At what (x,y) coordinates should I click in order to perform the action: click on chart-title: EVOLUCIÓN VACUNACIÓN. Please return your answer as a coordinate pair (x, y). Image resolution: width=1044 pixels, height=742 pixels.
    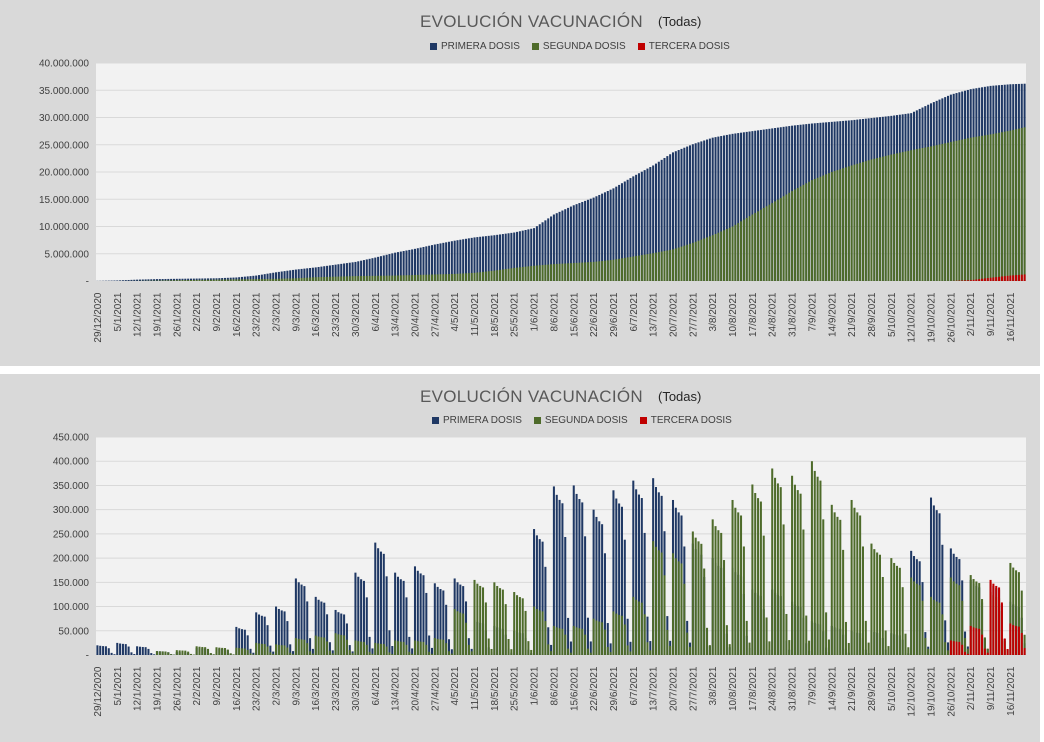
    Looking at the image, I should click on (531, 21).